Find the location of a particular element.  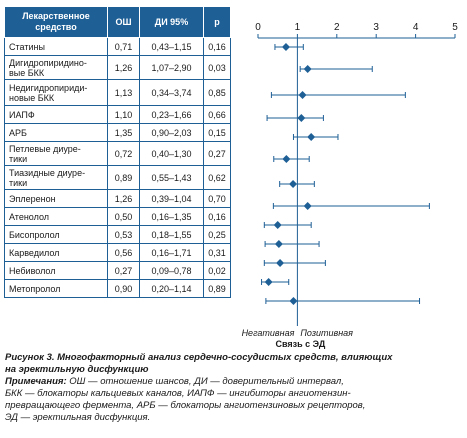

drug-name: Эплеренон is located at coordinates (56, 198).